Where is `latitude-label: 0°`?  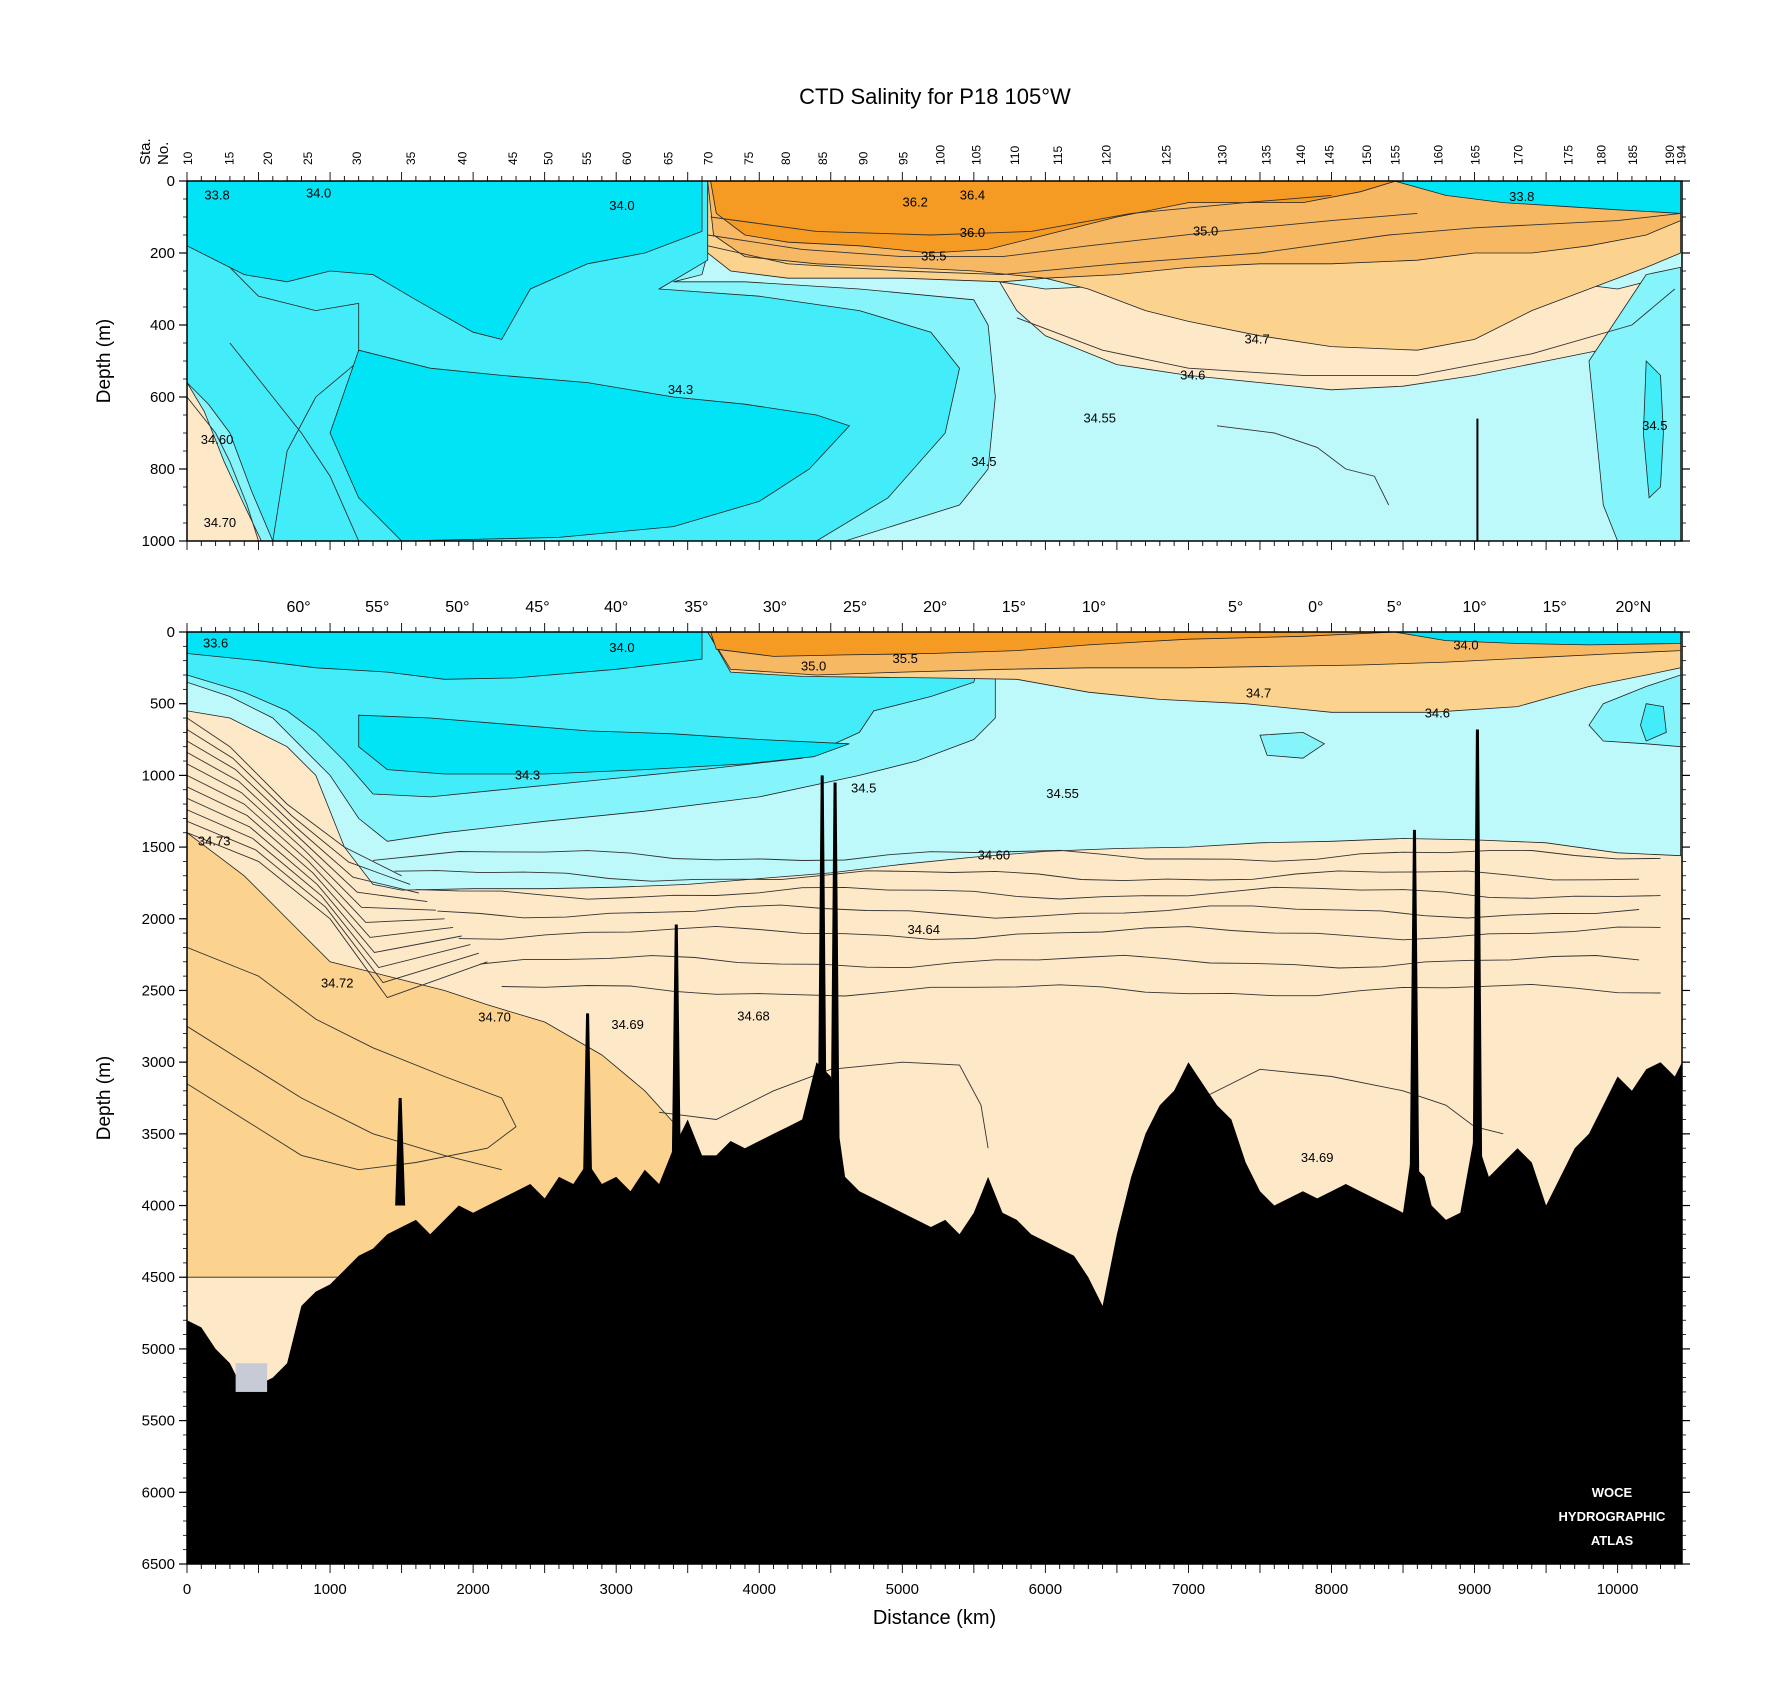 latitude-label: 0° is located at coordinates (1315, 607).